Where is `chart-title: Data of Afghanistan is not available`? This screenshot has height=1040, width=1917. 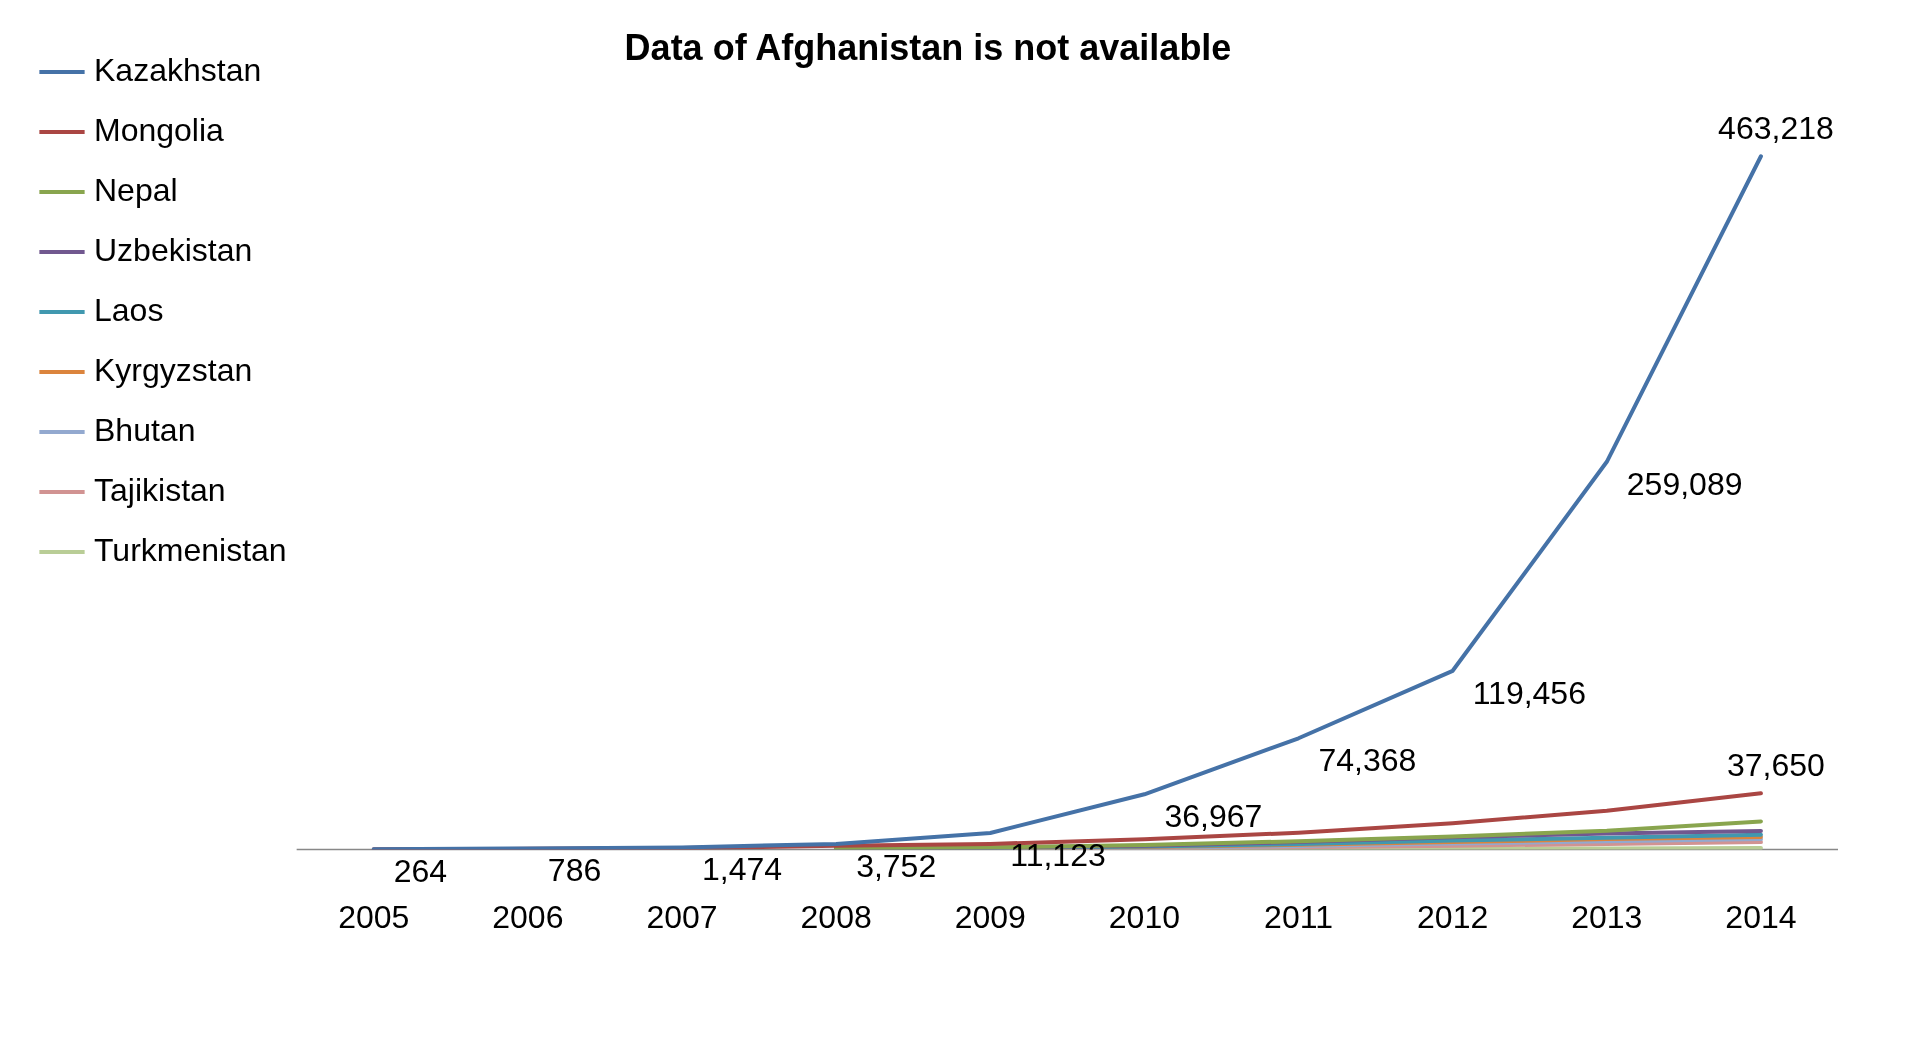
chart-title: Data of Afghanistan is not available is located at coordinates (928, 47).